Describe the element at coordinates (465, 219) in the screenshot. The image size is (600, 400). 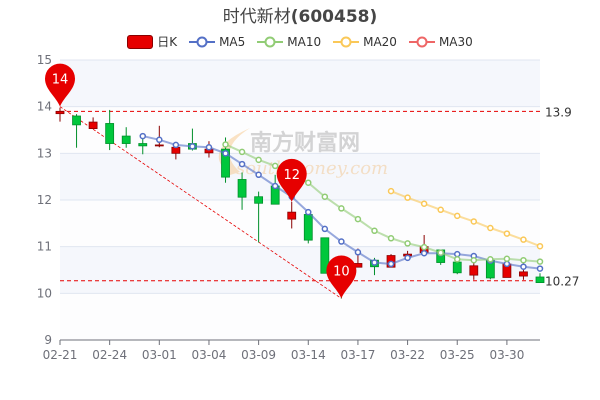
I see `ma-line-ma20` at that location.